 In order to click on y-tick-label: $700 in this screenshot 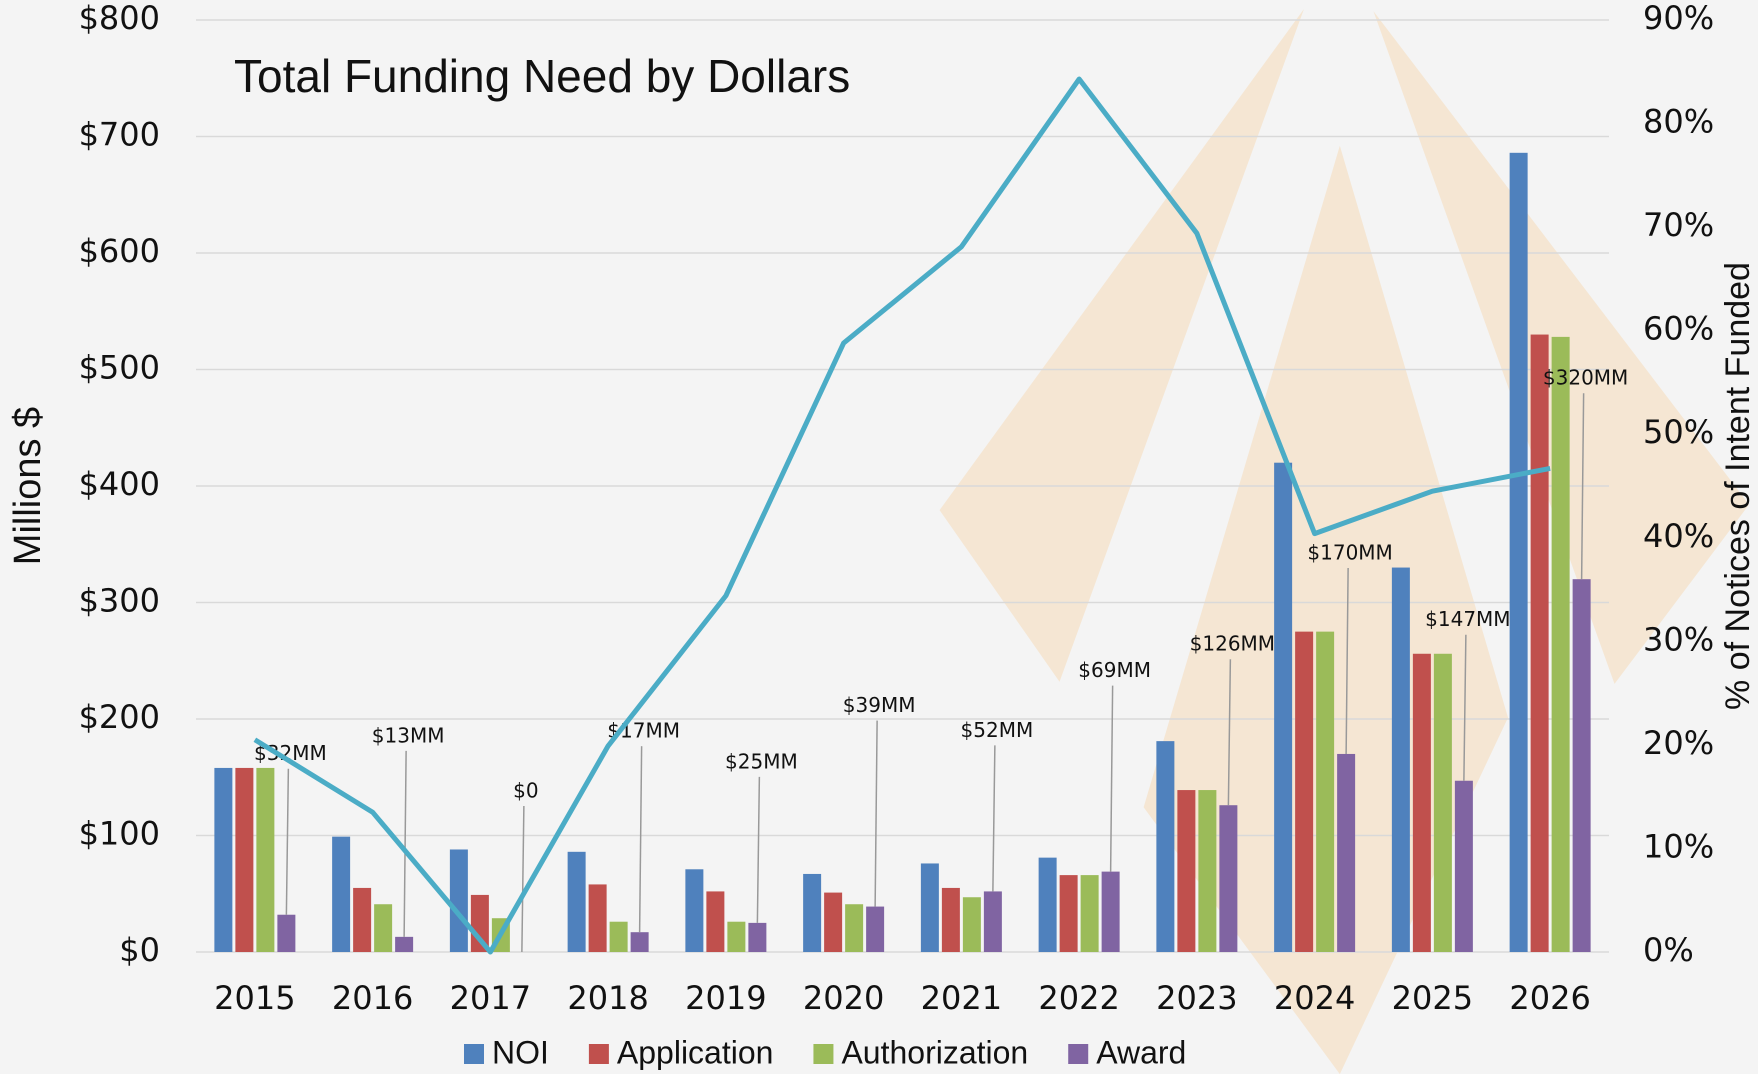, I will do `click(119, 135)`.